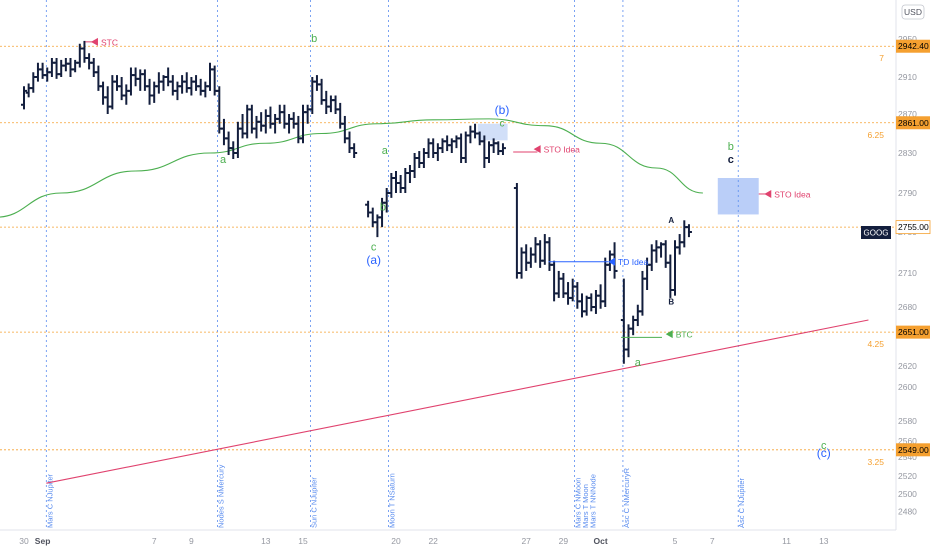  What do you see at coordinates (303, 541) in the screenshot?
I see `x-tick-label: 15` at bounding box center [303, 541].